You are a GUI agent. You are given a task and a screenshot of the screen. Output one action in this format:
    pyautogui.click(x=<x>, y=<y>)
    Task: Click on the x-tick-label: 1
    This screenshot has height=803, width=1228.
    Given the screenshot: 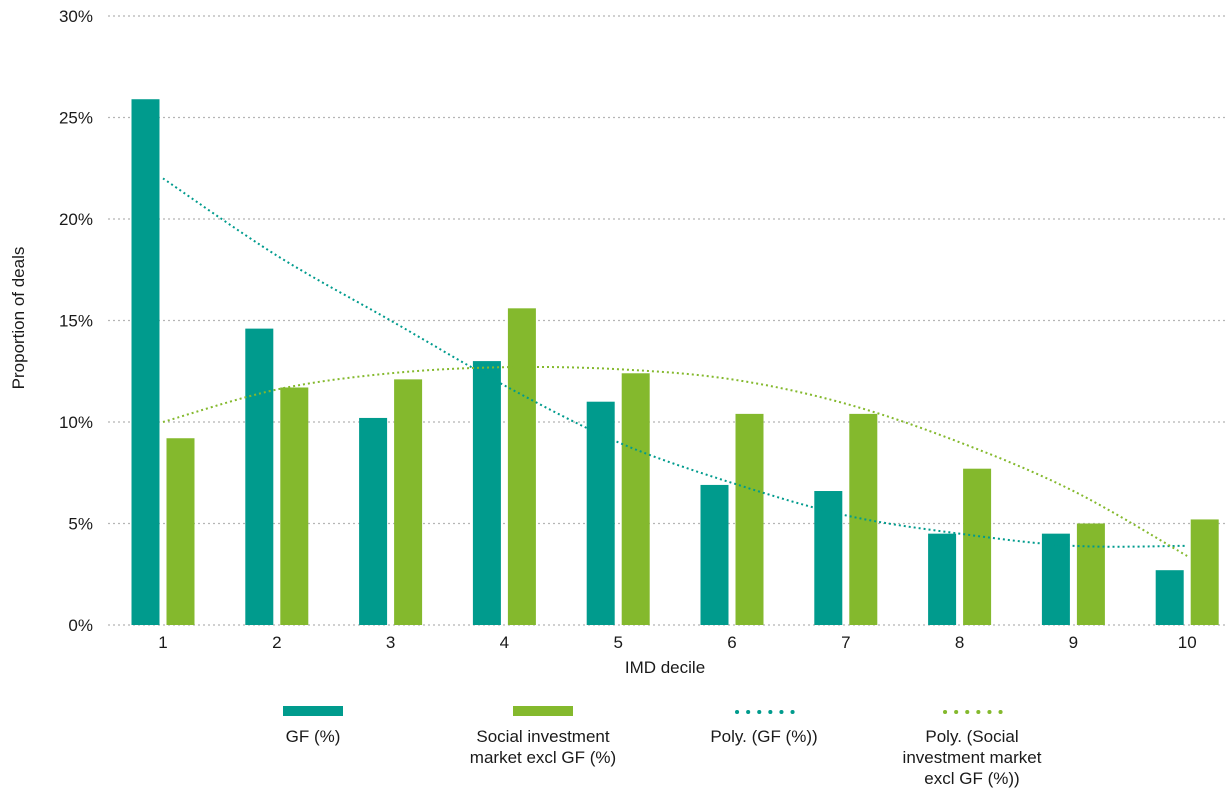 What is the action you would take?
    pyautogui.click(x=162, y=642)
    